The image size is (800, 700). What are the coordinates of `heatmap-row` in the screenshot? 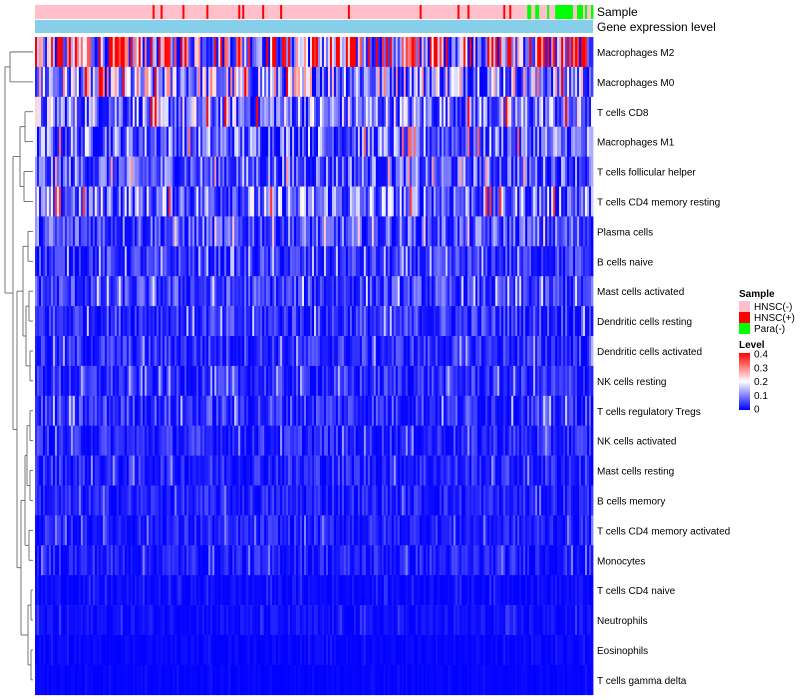 It's located at (314, 440).